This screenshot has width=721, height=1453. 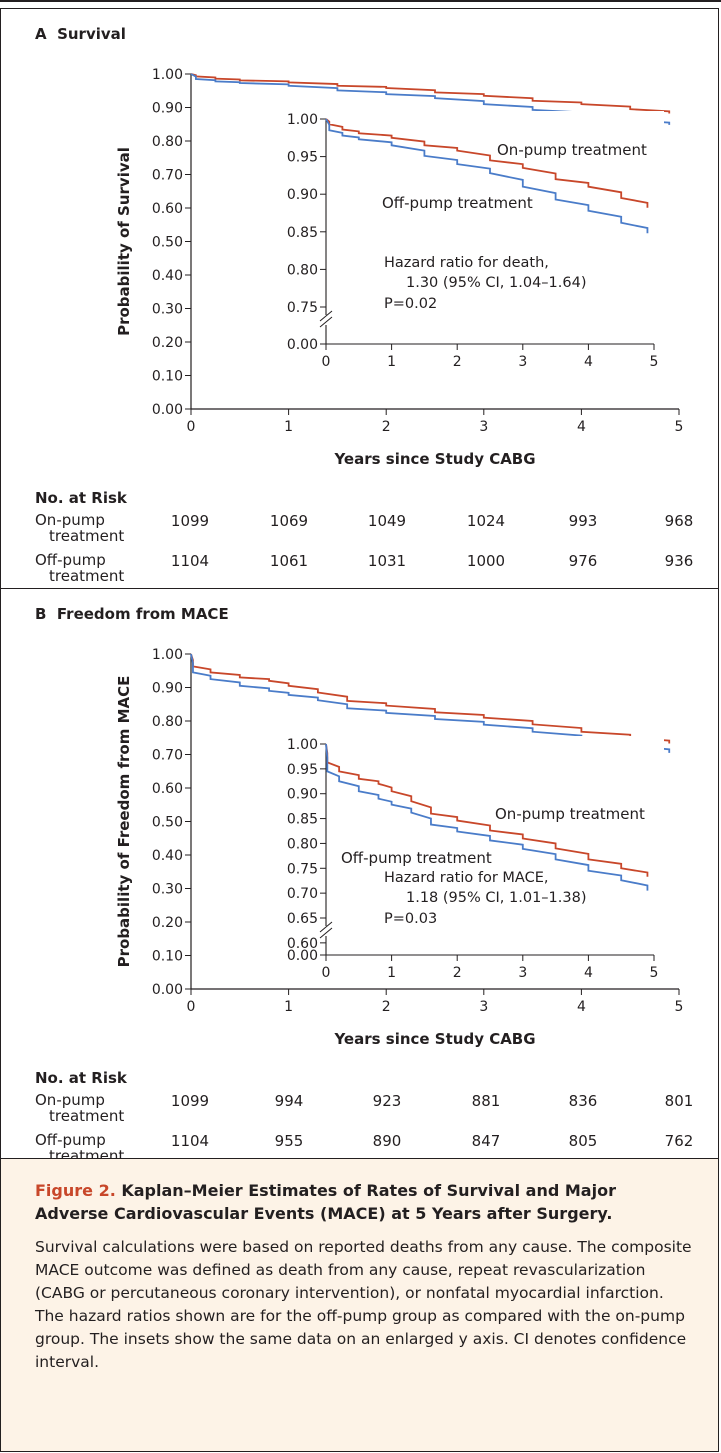 What do you see at coordinates (302, 919) in the screenshot?
I see `inset-y-tick-label: 0.65` at bounding box center [302, 919].